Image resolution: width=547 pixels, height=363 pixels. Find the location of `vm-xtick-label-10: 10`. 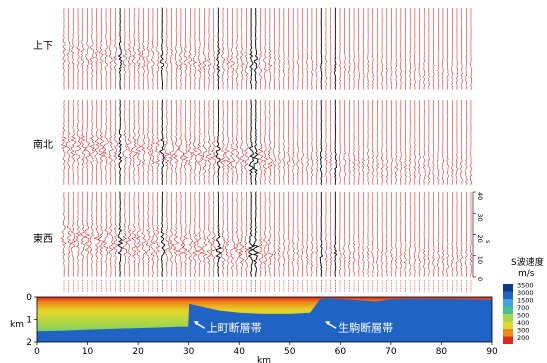

vm-xtick-label-10: 10 is located at coordinates (88, 352).